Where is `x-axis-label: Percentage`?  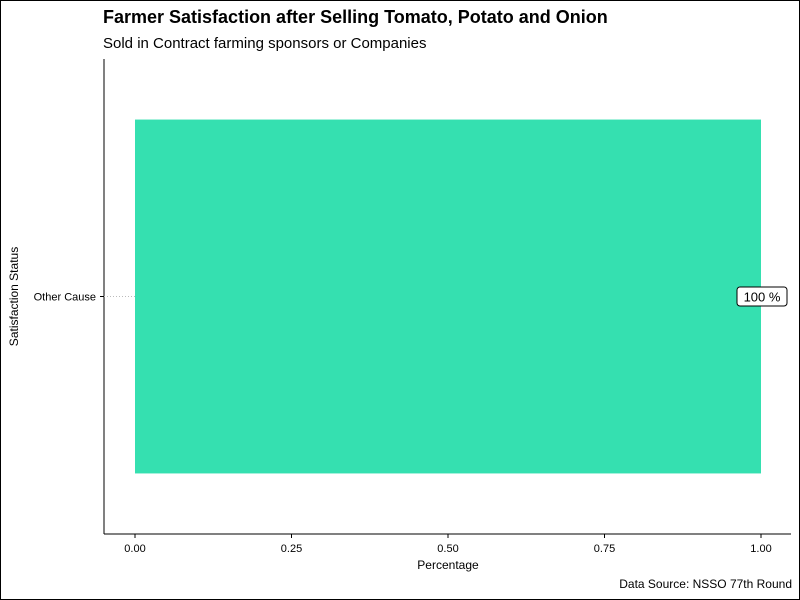 x-axis-label: Percentage is located at coordinates (448, 565).